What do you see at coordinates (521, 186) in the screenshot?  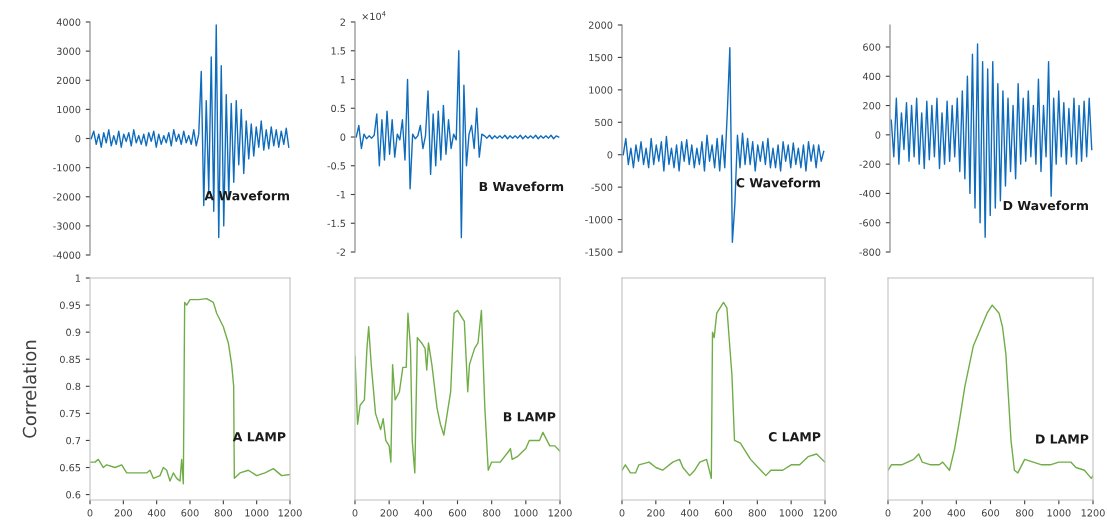 I see `annotation: B Waveform` at bounding box center [521, 186].